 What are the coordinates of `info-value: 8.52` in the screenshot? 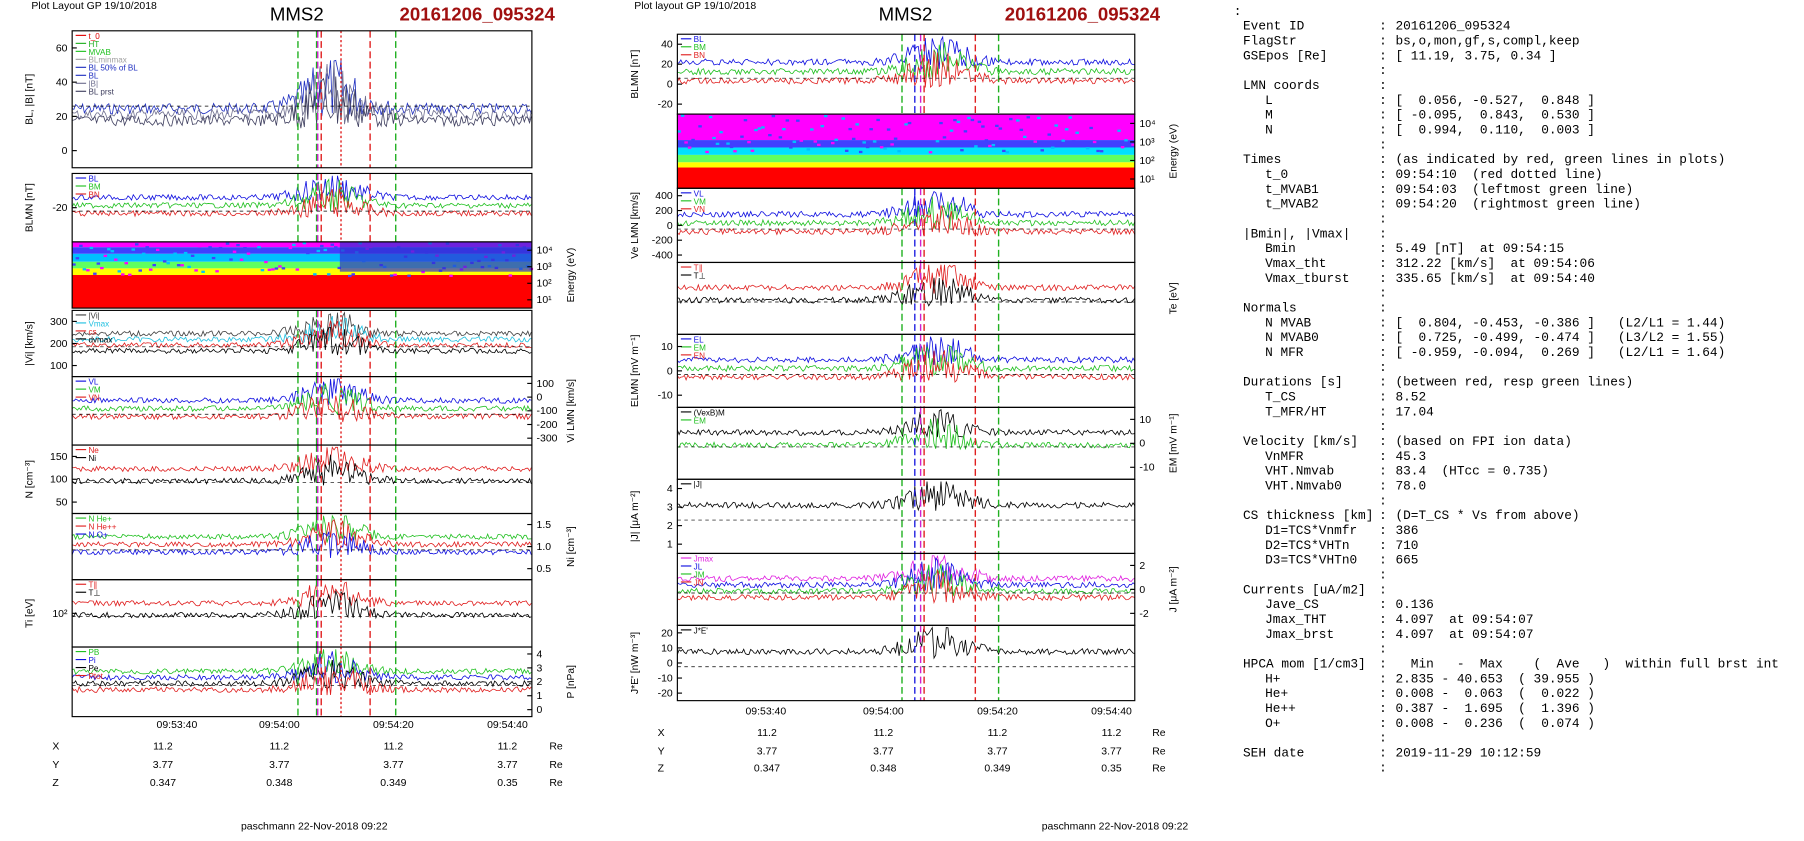 It's located at (1410, 397).